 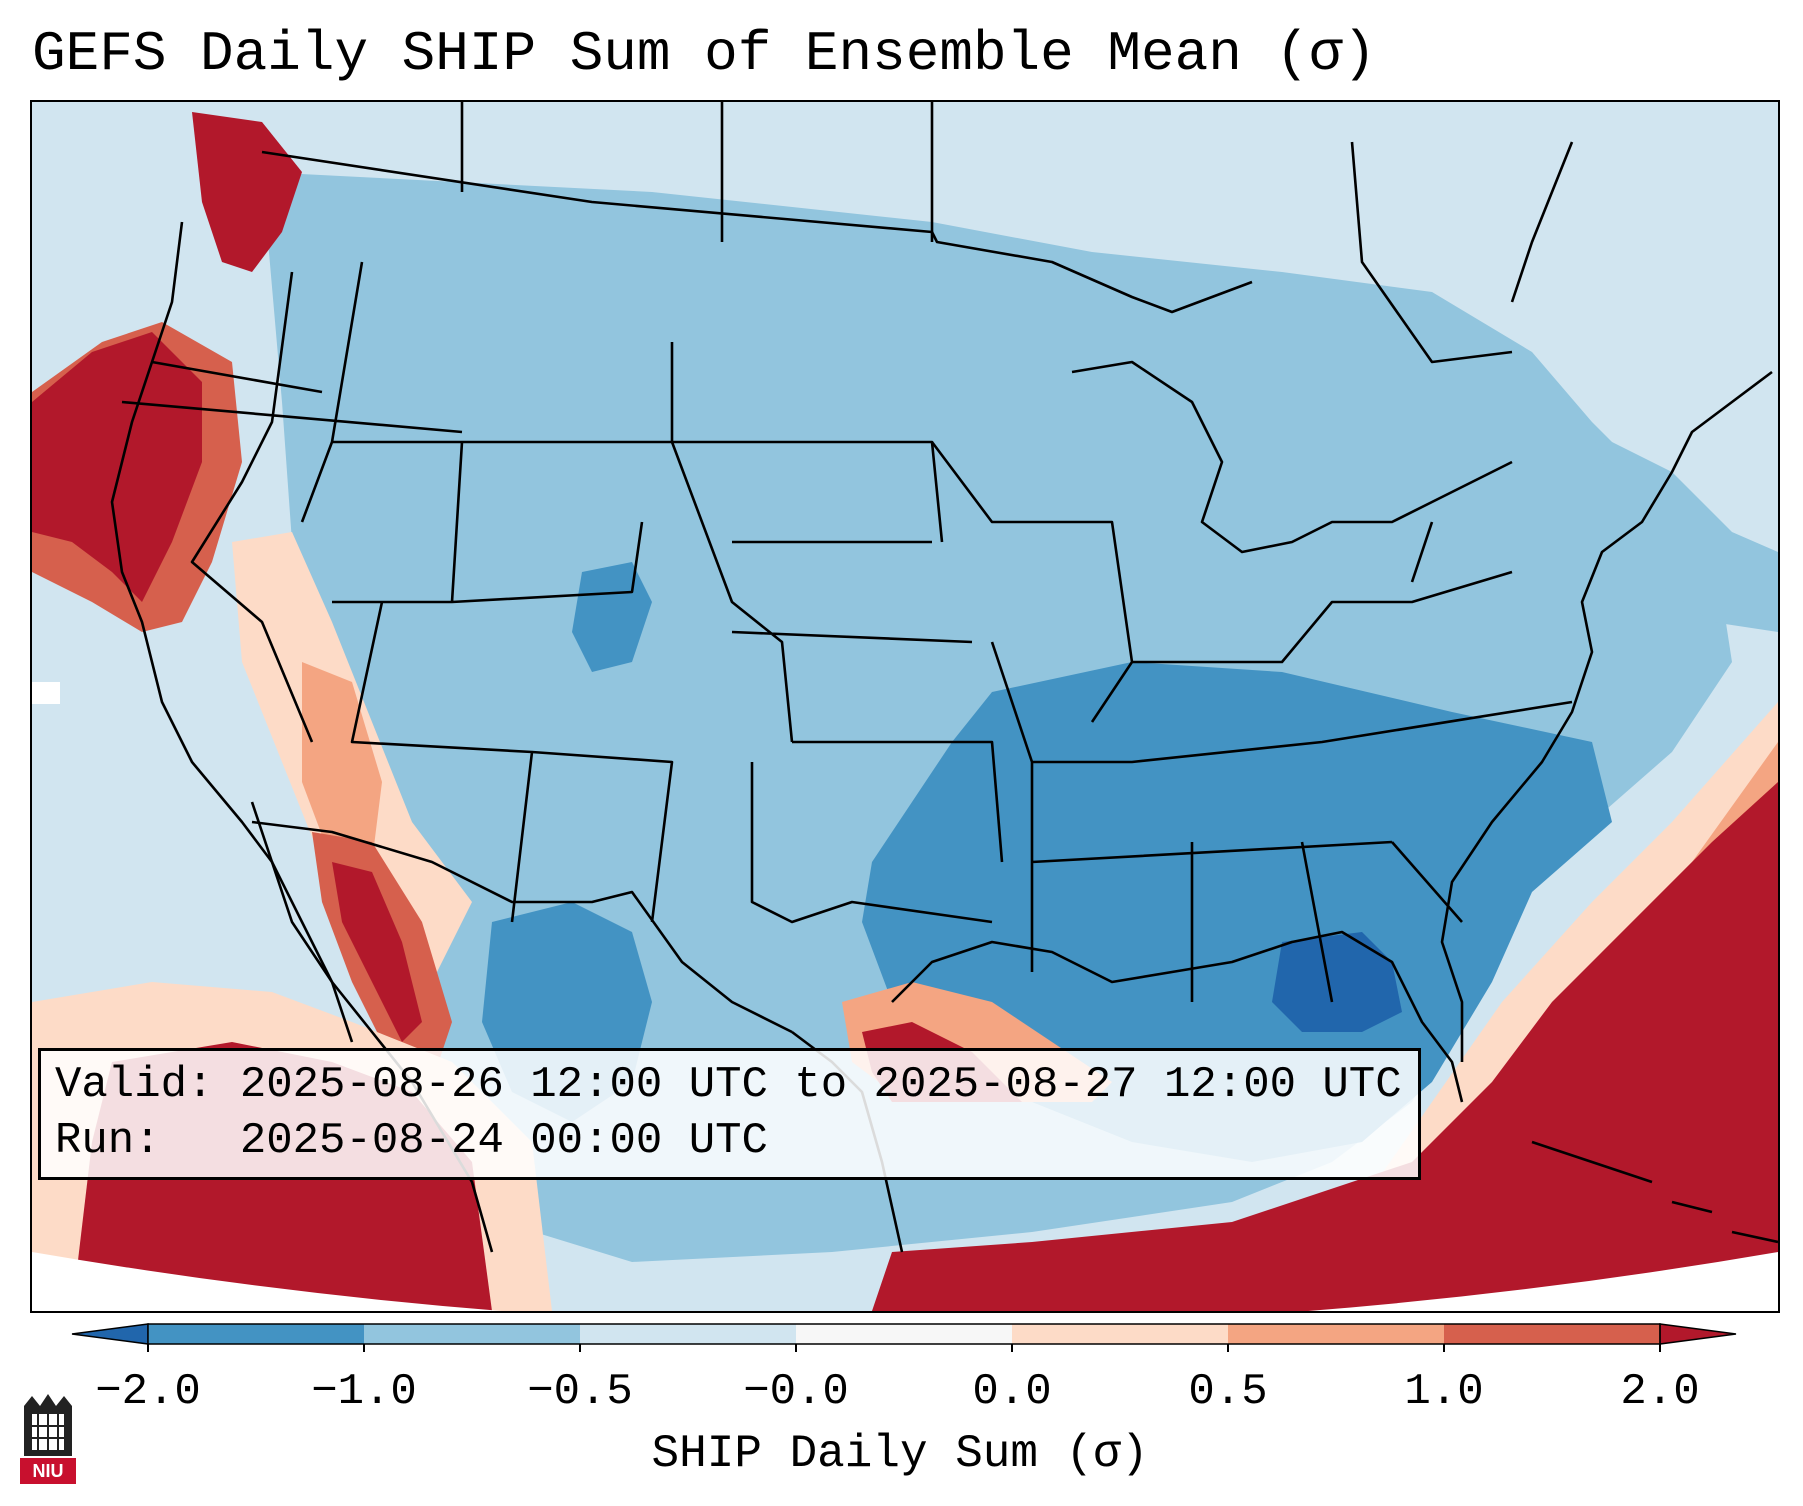 I want to click on great-lakes, so click(x=1292, y=457).